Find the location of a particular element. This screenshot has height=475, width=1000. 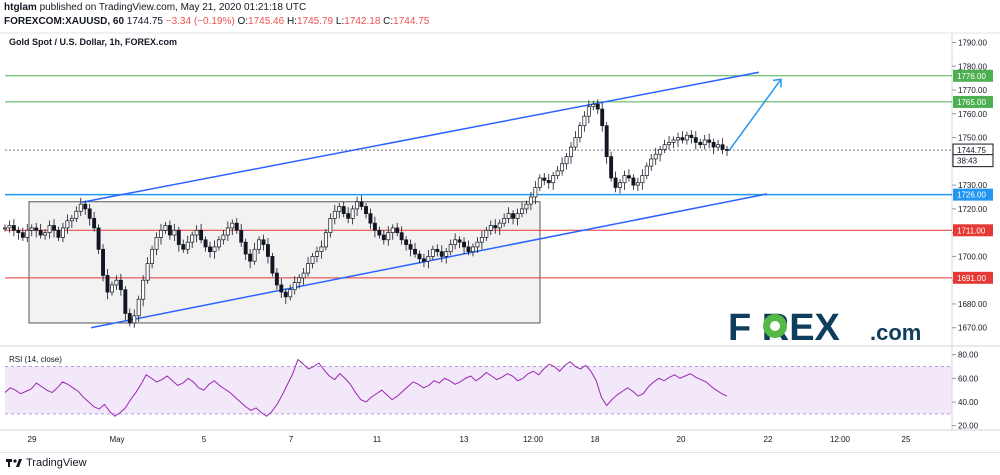

rsi-tick-label: 40.00 is located at coordinates (968, 402).